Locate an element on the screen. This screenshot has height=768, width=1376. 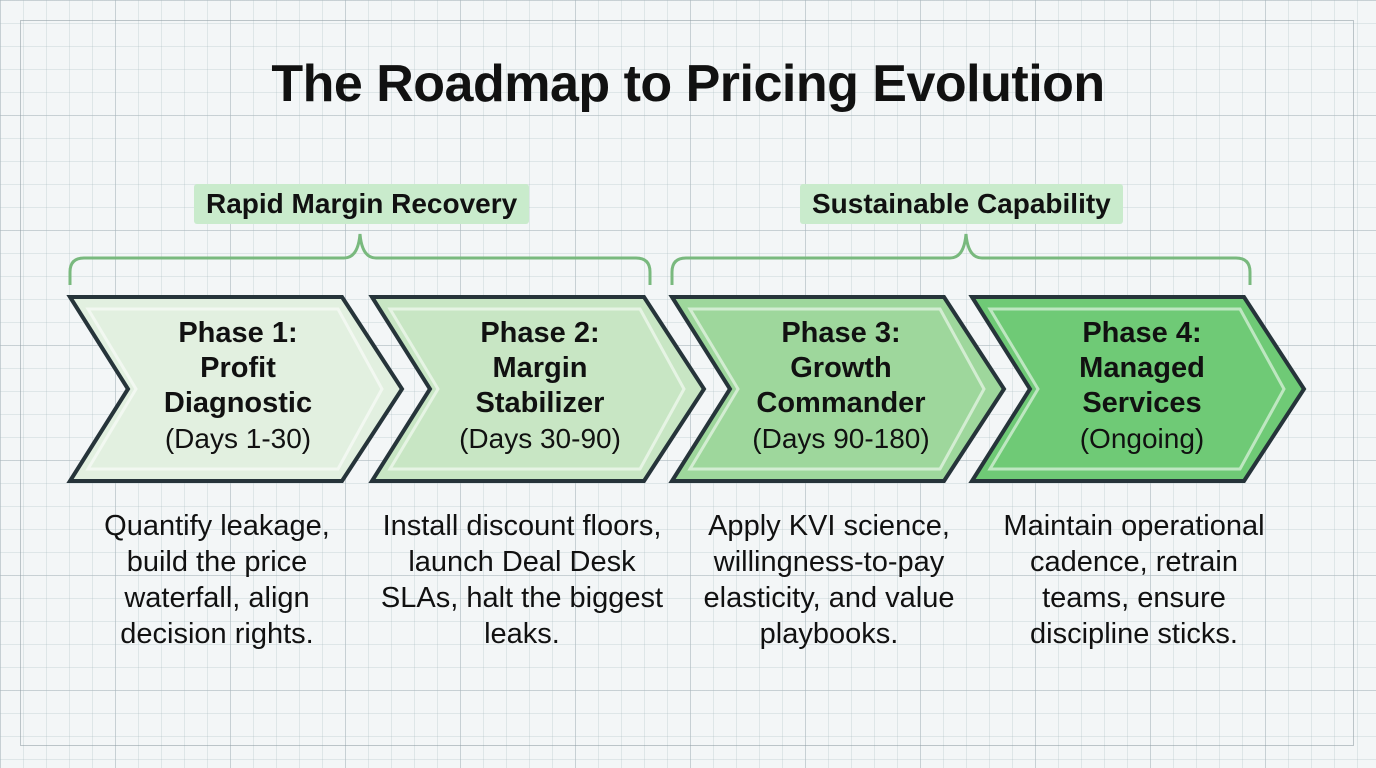
phase-3-number: Phase 3: is located at coordinates (841, 333).